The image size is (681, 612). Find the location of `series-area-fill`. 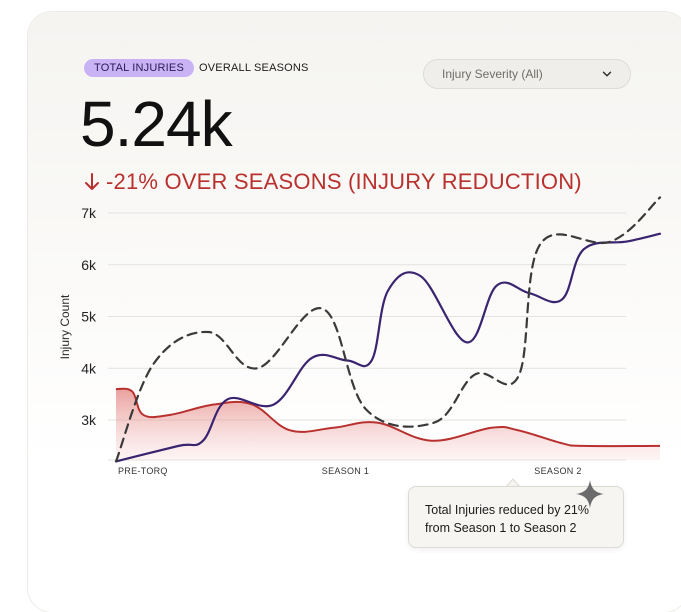

series-area-fill is located at coordinates (388, 424).